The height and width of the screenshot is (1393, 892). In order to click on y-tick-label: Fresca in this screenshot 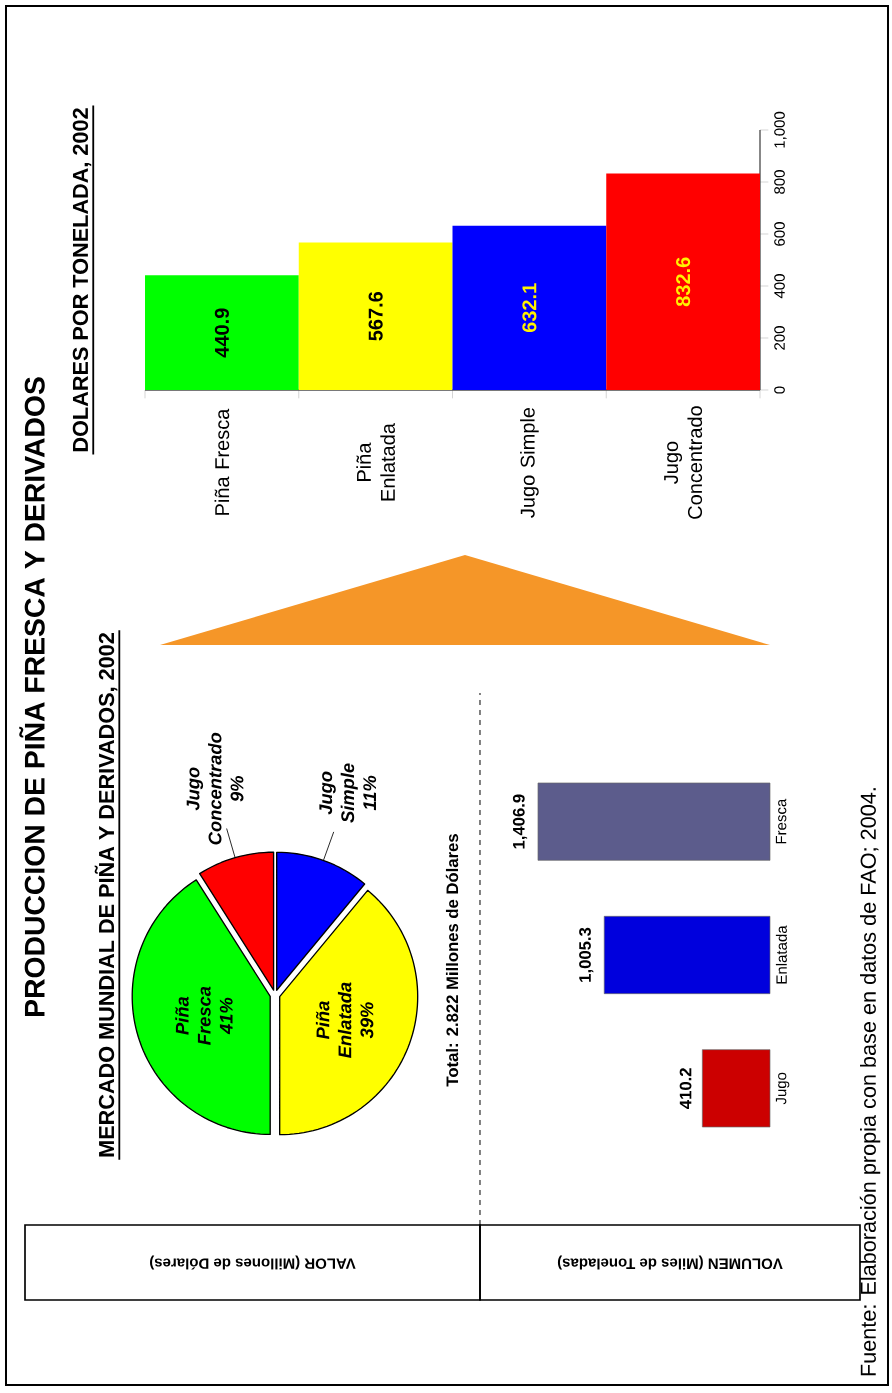, I will do `click(781, 821)`.